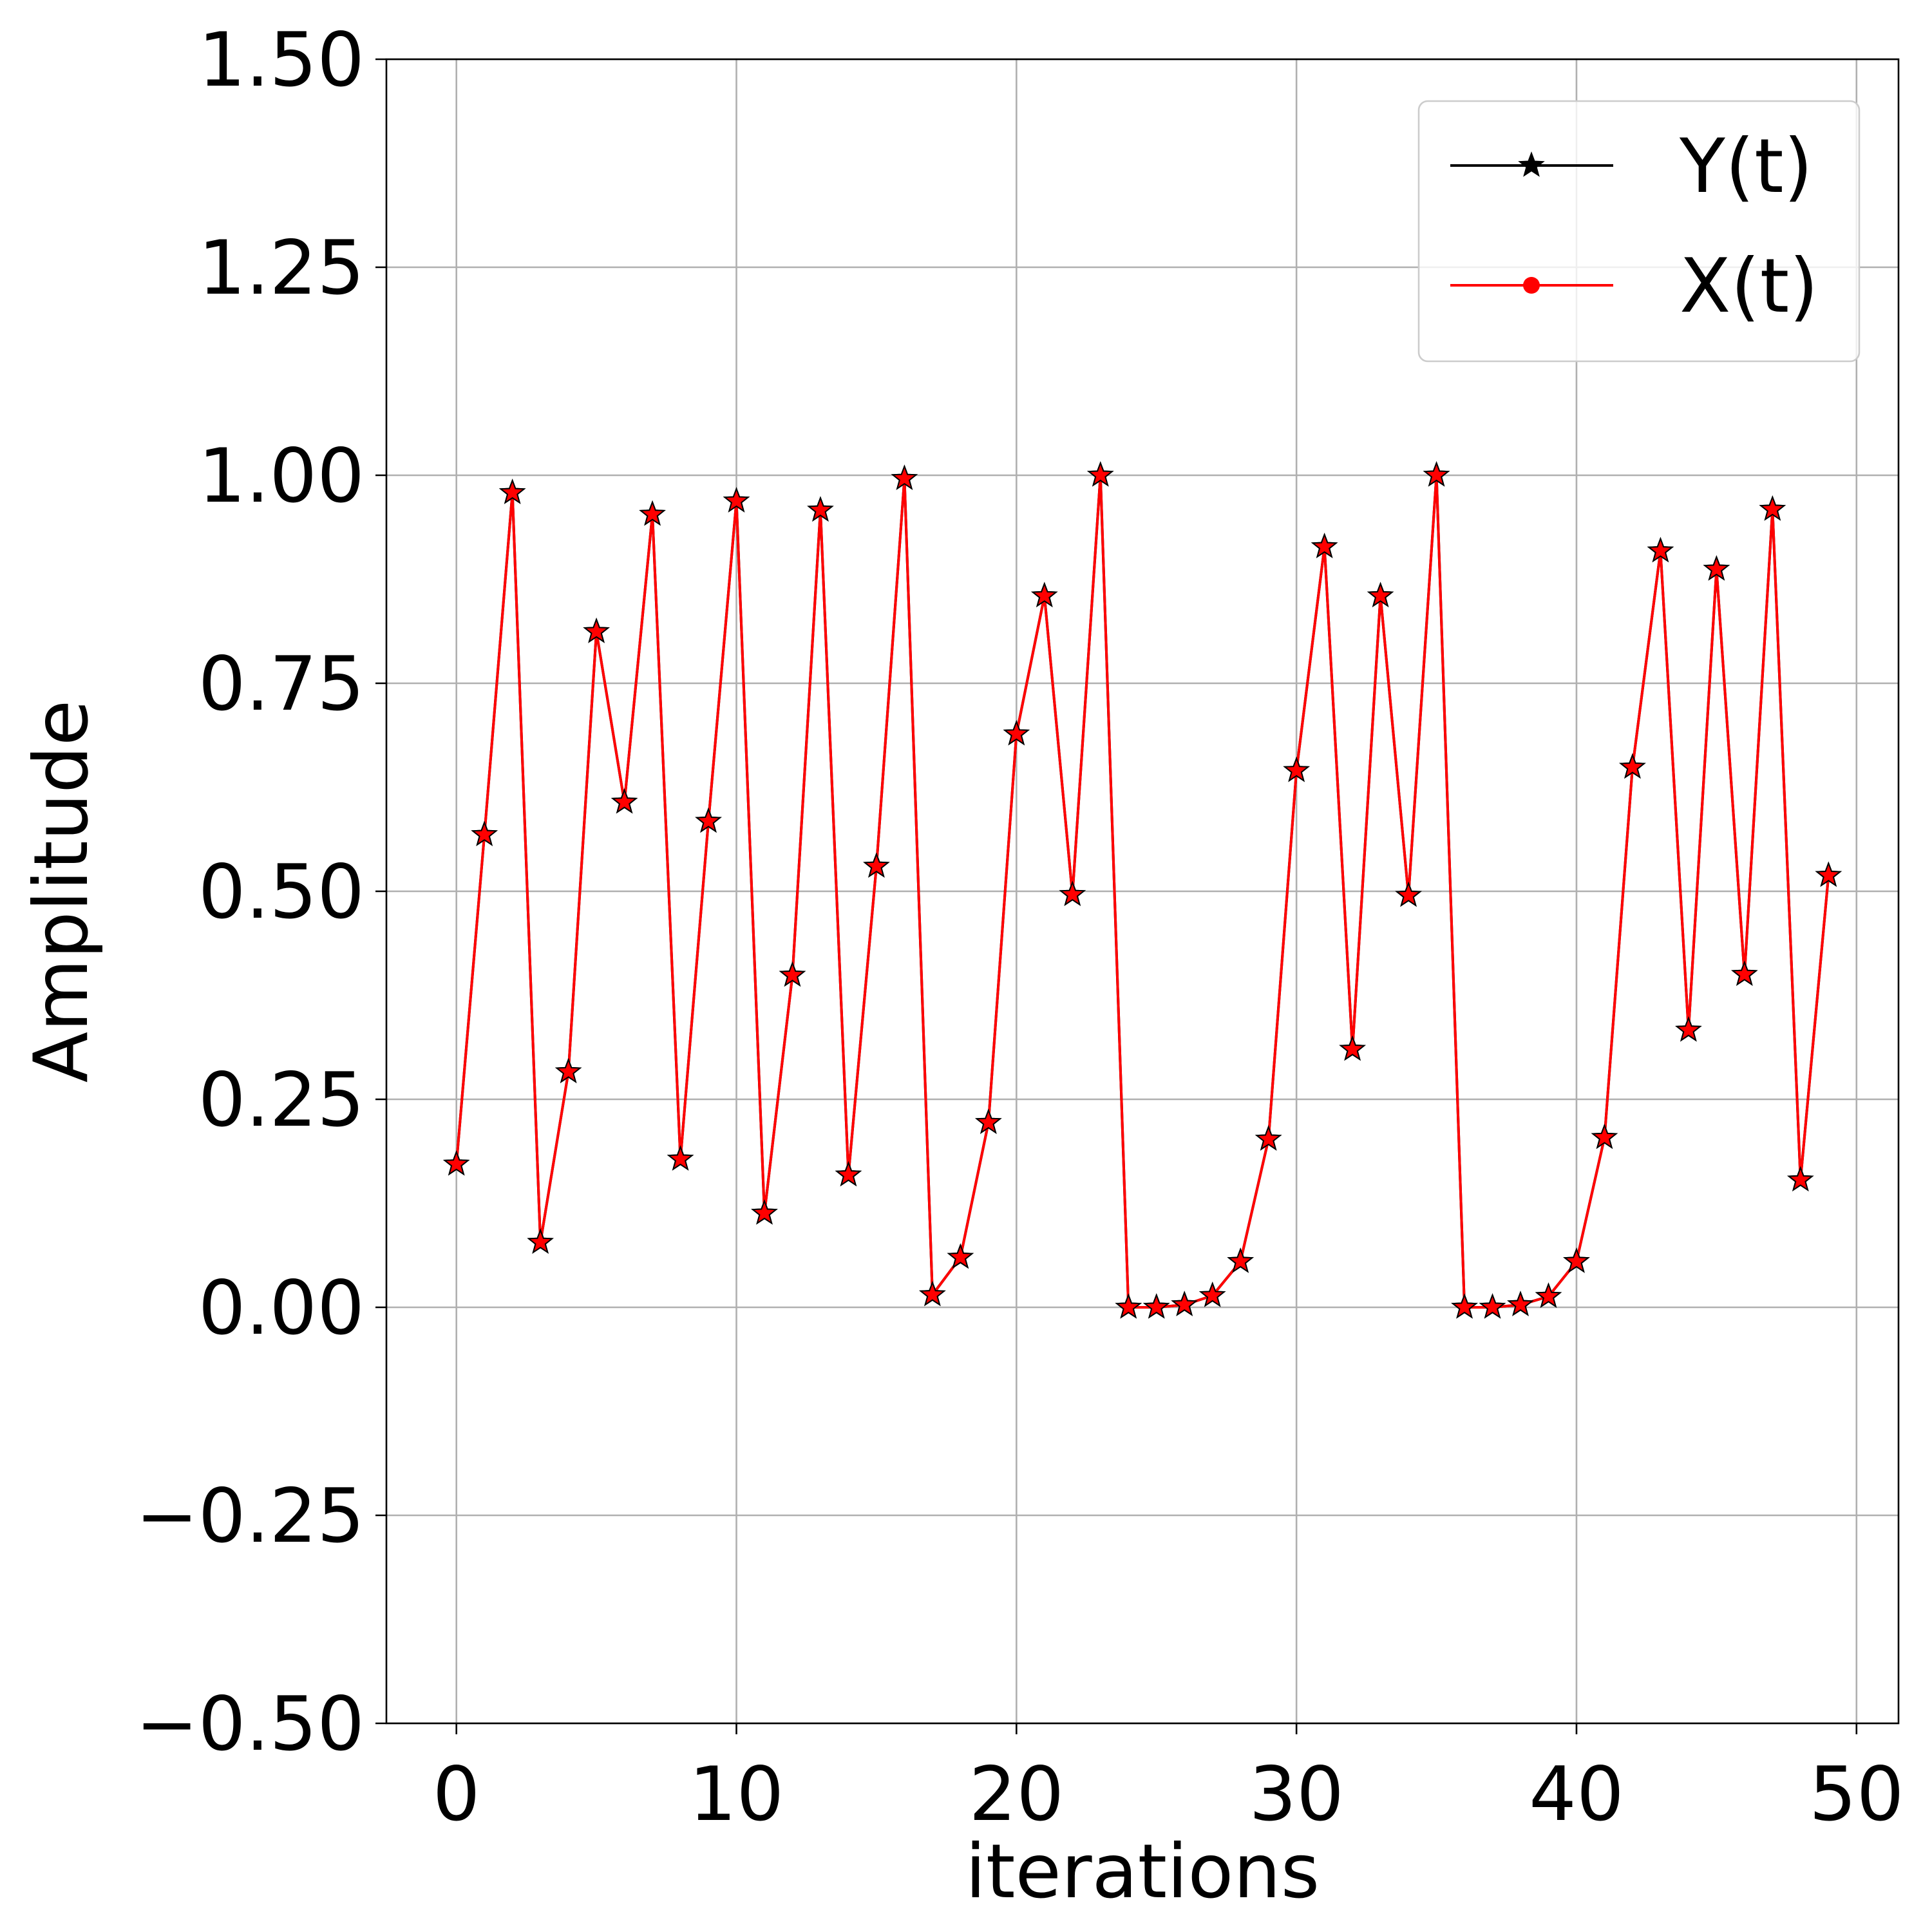 The height and width of the screenshot is (1932, 1932). Describe the element at coordinates (281, 1100) in the screenshot. I see `y-tick-label: 0.25` at that location.